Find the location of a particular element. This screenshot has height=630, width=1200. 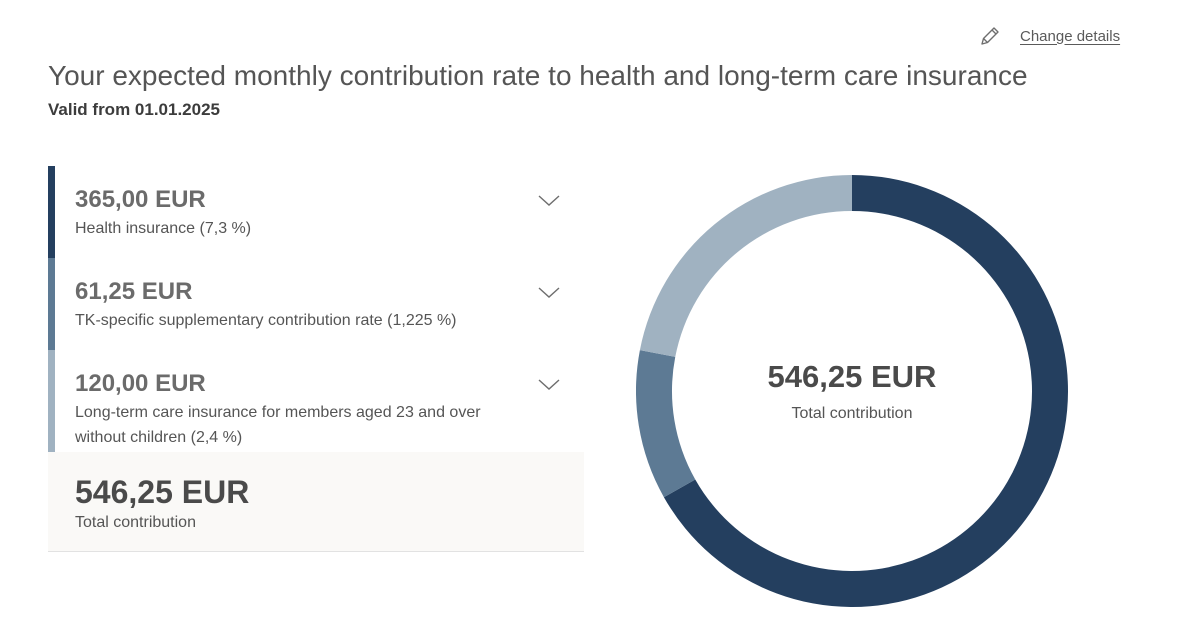

contribution-amount: 120,00 EUR is located at coordinates (140, 383).